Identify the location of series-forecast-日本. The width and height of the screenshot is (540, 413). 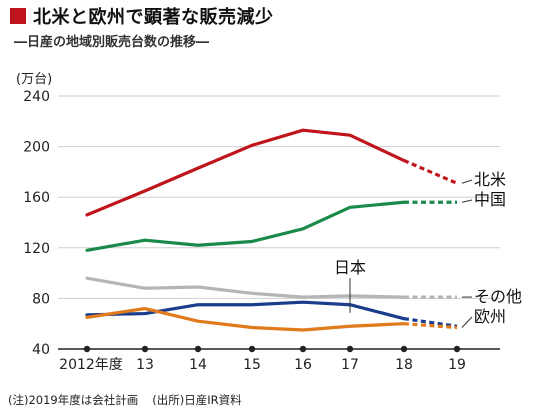
(430, 322).